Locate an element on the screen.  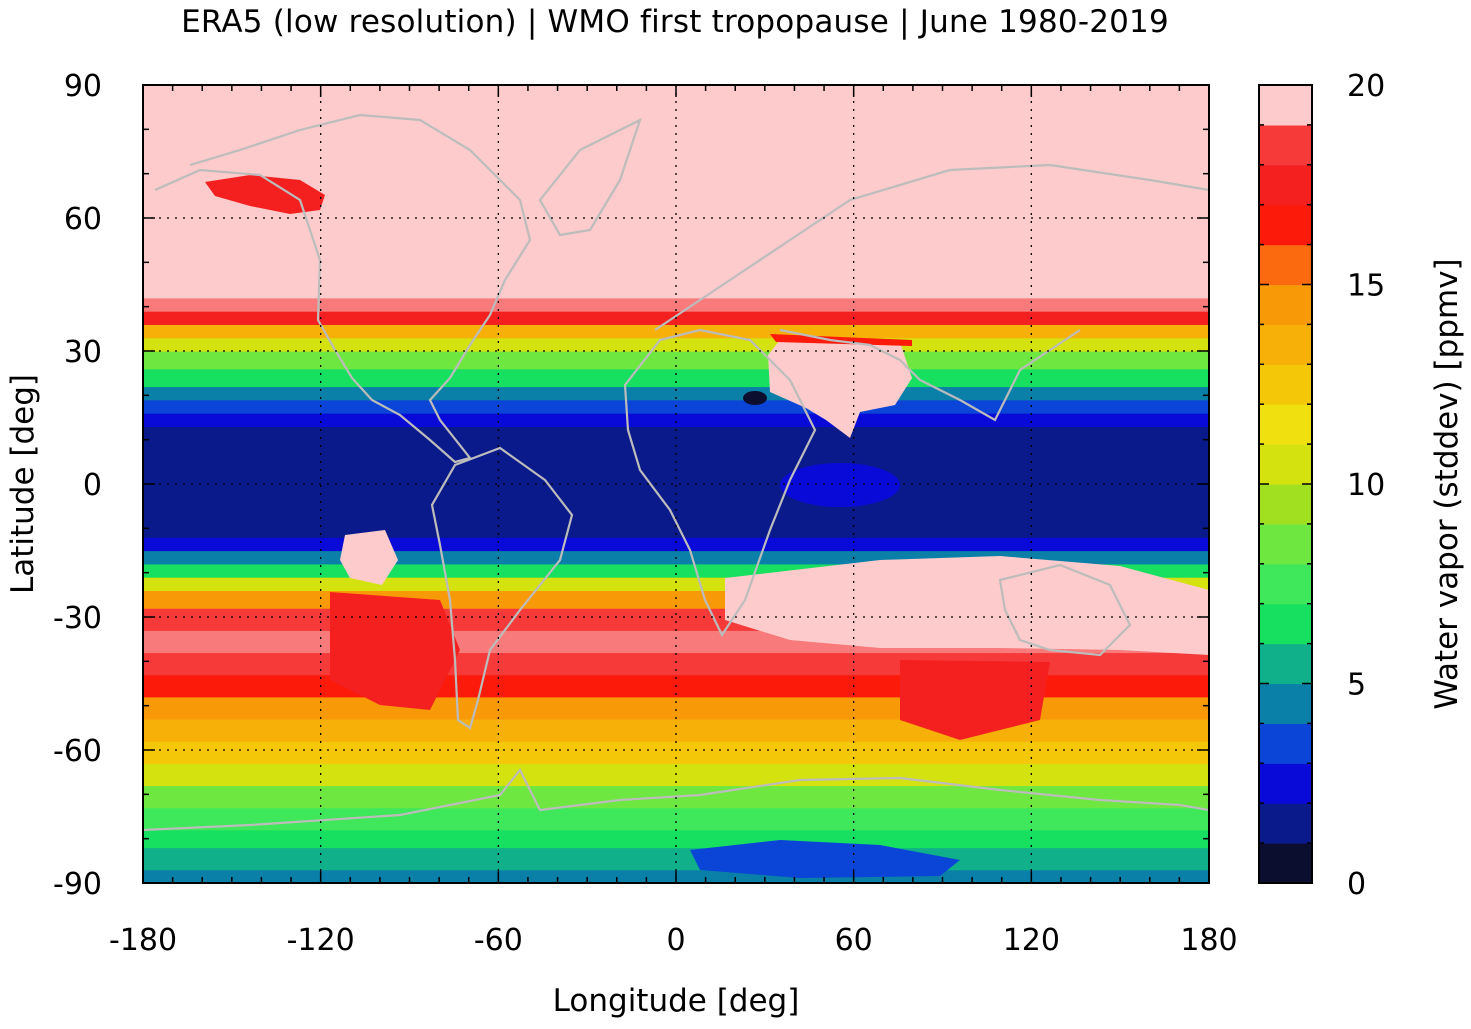
coastline-greenland is located at coordinates (590, 177).